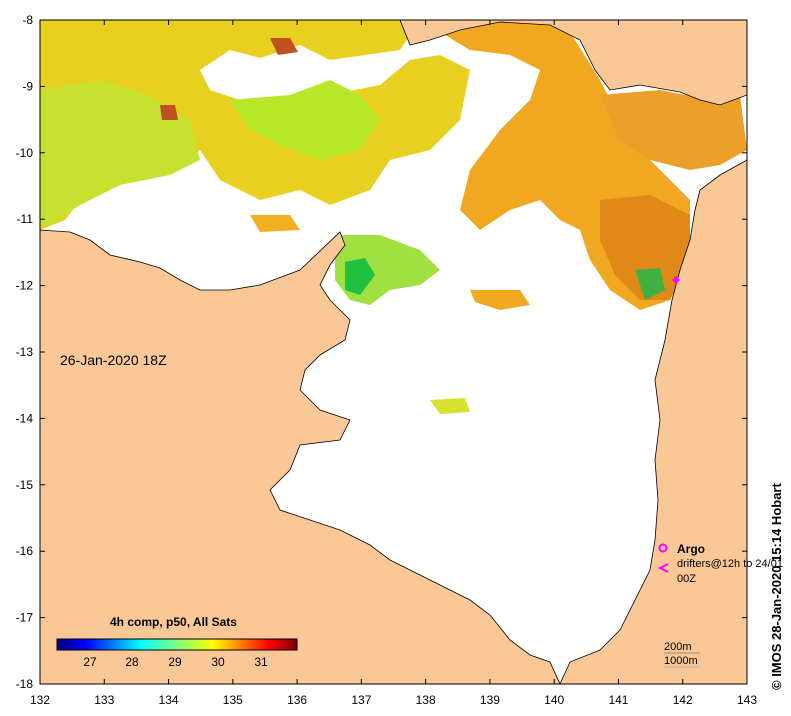 This screenshot has height=716, width=791. I want to click on land-png, so click(573, 62).